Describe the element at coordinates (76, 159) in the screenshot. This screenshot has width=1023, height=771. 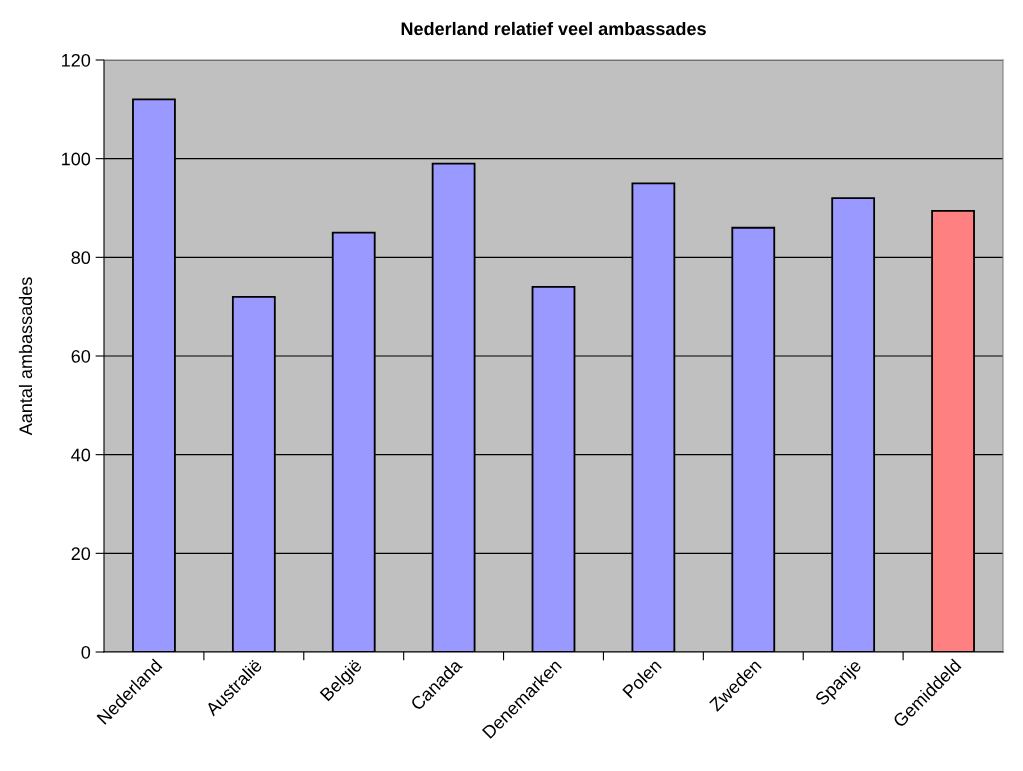
I see `y-tick-label: 100` at that location.